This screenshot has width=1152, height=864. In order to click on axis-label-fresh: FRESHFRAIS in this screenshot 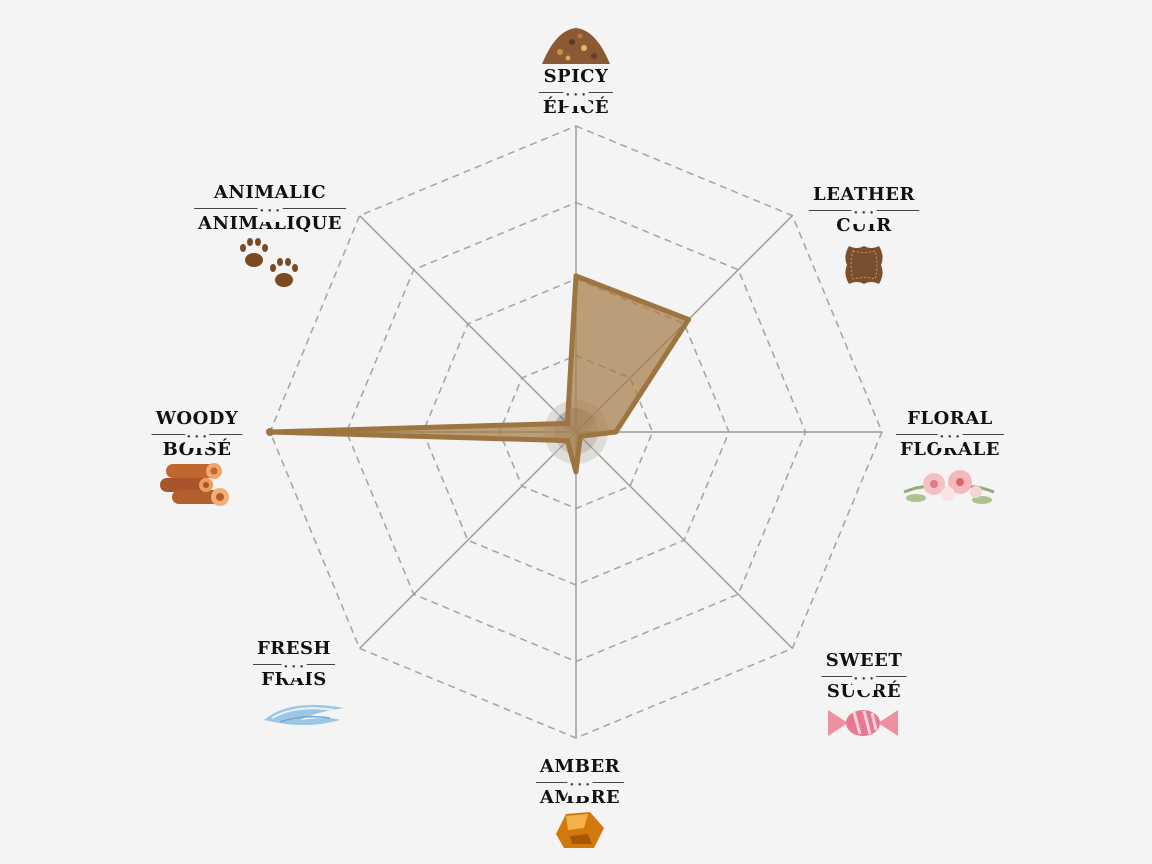, I will do `click(294, 664)`.